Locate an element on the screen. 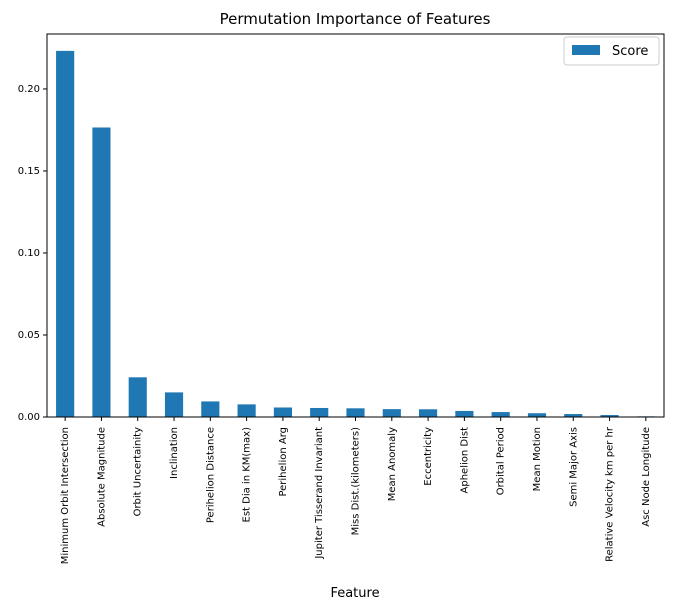  x-tick-label-8: Miss Dist.(kilometers) is located at coordinates (356, 481).